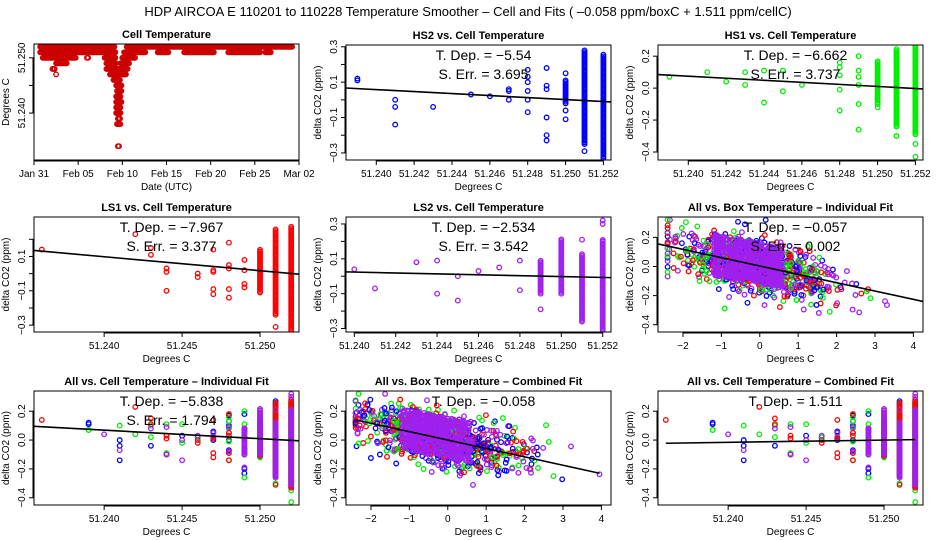 This screenshot has height=540, width=936. Describe the element at coordinates (172, 420) in the screenshot. I see `annotation-std-error: S. Err. = 1.794` at that location.